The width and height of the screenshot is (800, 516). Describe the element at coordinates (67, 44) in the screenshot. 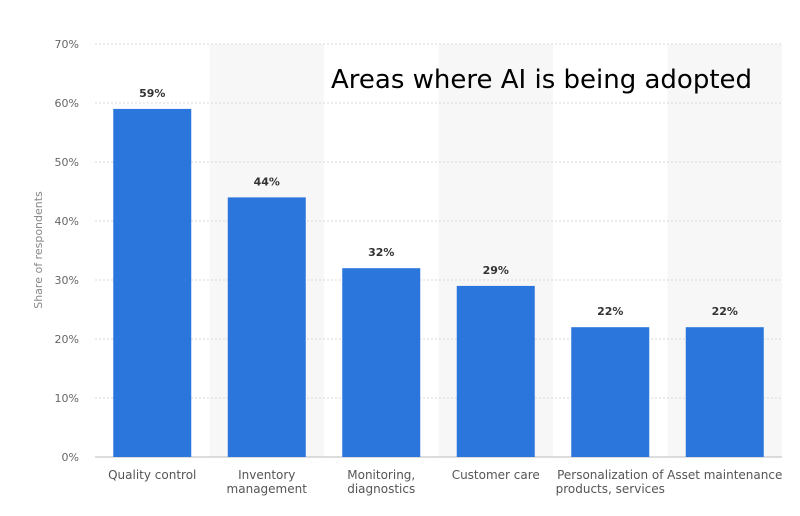

I see `y-tick-label: 70%` at that location.